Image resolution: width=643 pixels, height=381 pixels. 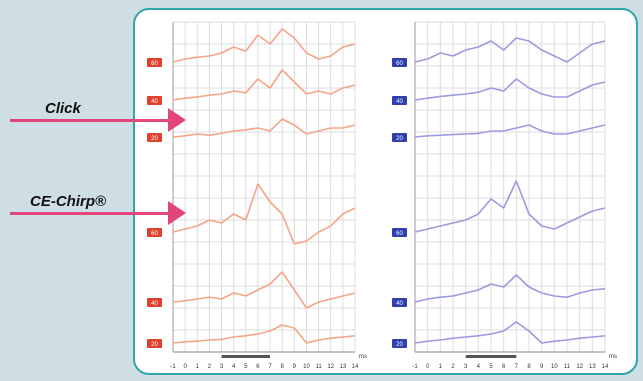 I want to click on chirp-label: CE-Chirp®, so click(x=68, y=201).